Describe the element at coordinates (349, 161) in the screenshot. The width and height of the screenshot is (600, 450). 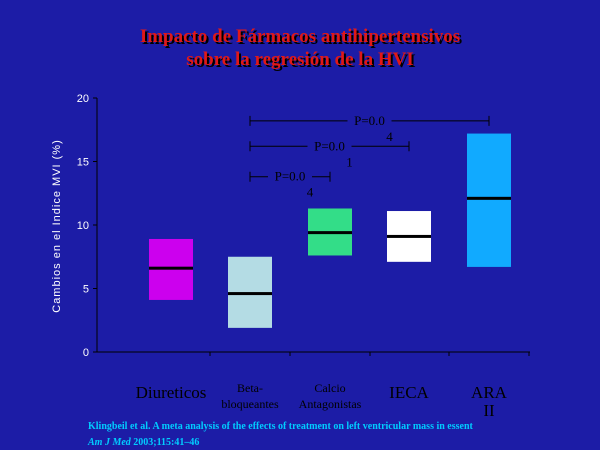
I see `bracket-label-suffix-1: 1` at that location.